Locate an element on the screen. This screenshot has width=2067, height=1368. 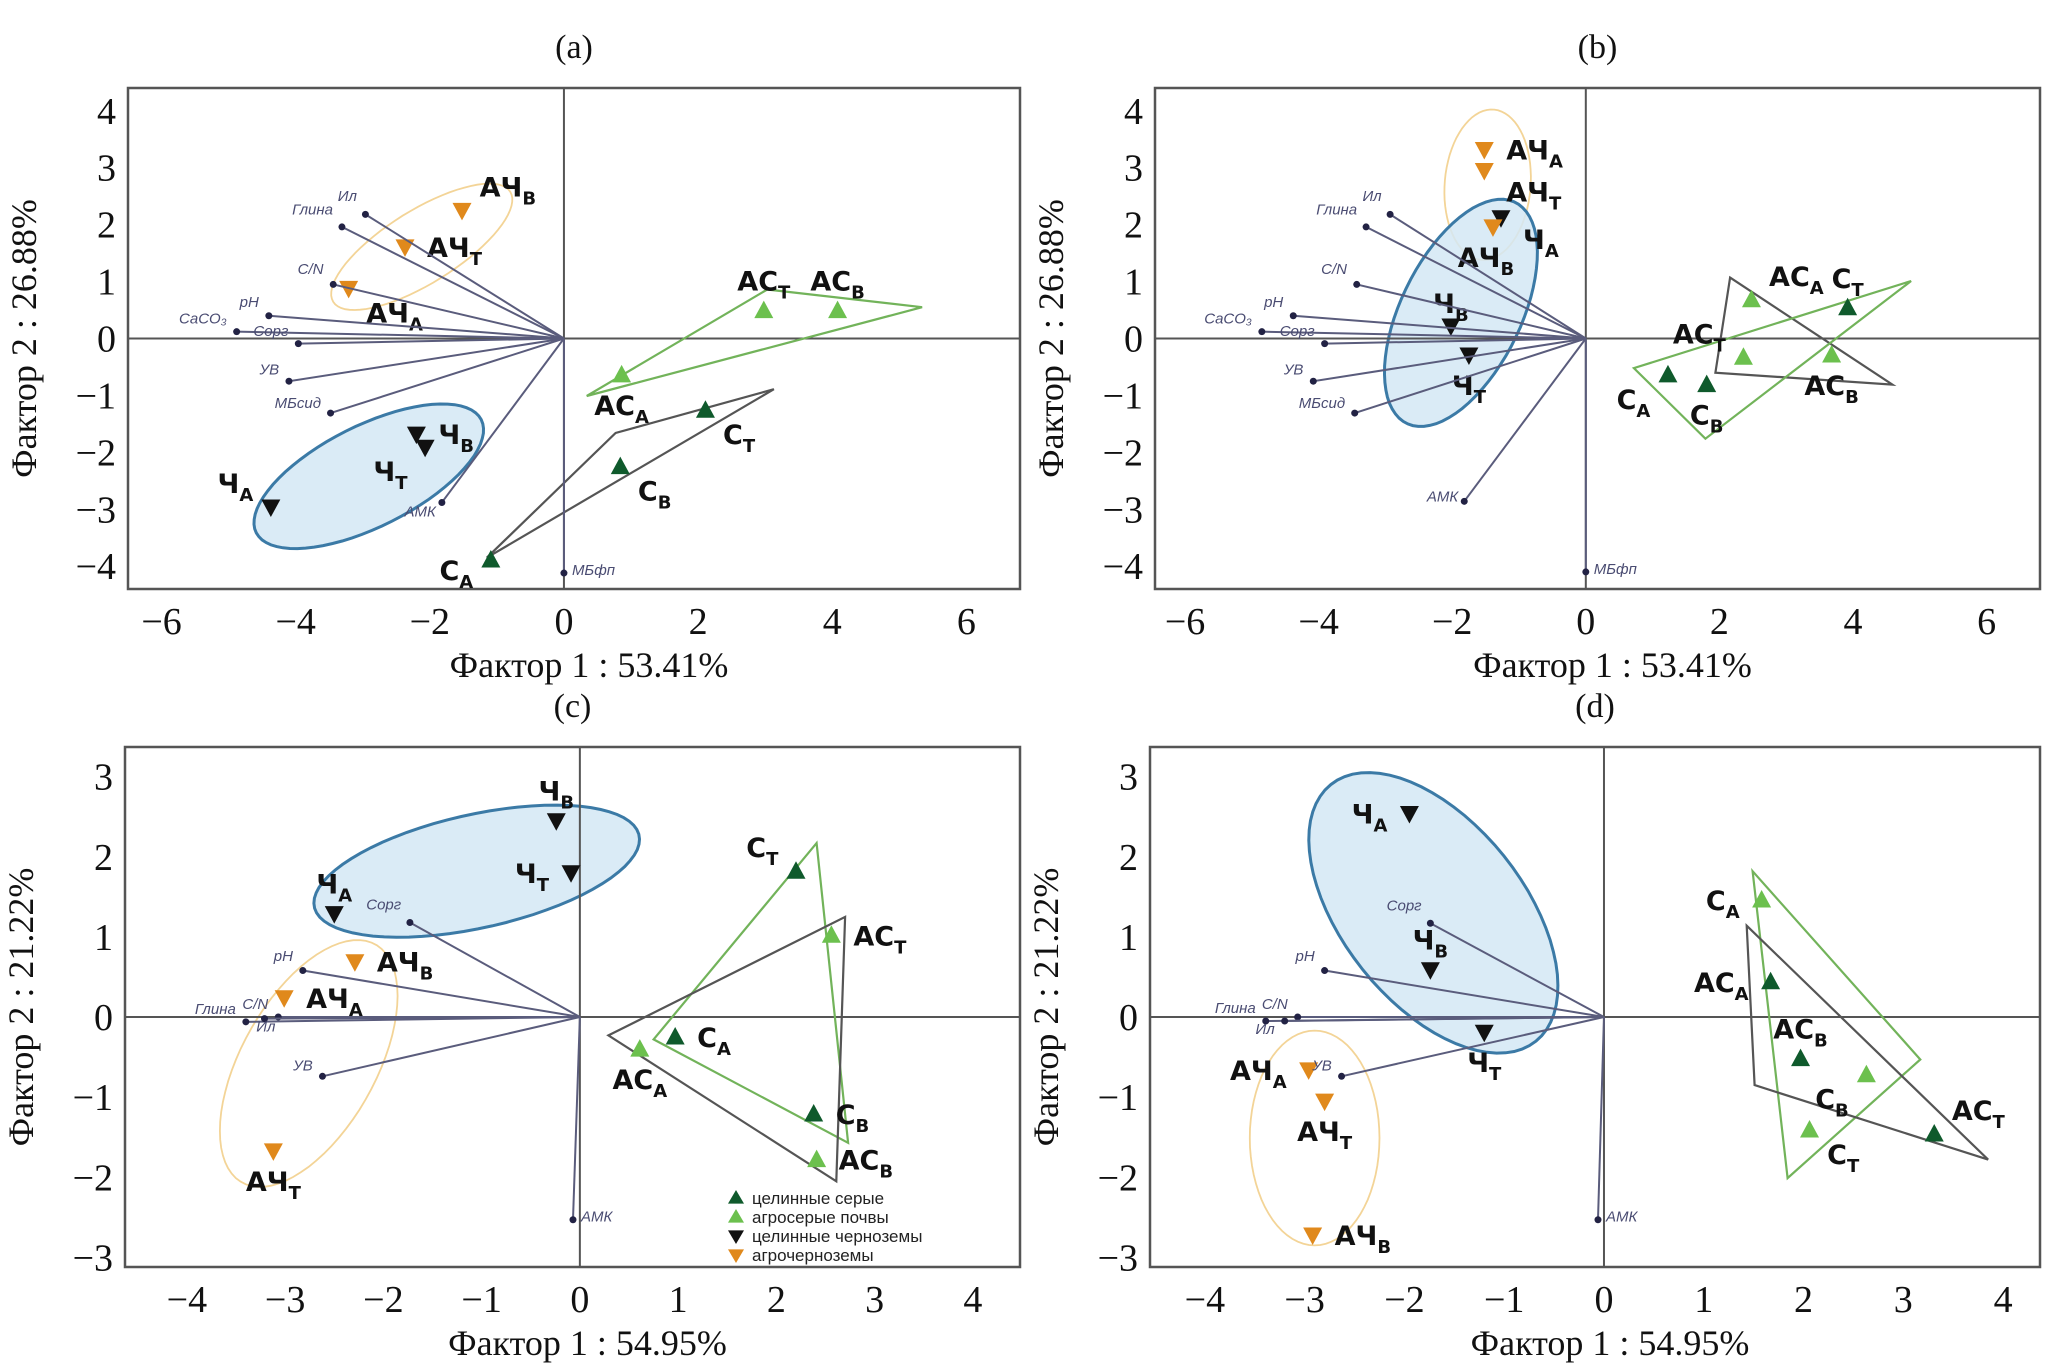
panel-title: (a) is located at coordinates (574, 47).